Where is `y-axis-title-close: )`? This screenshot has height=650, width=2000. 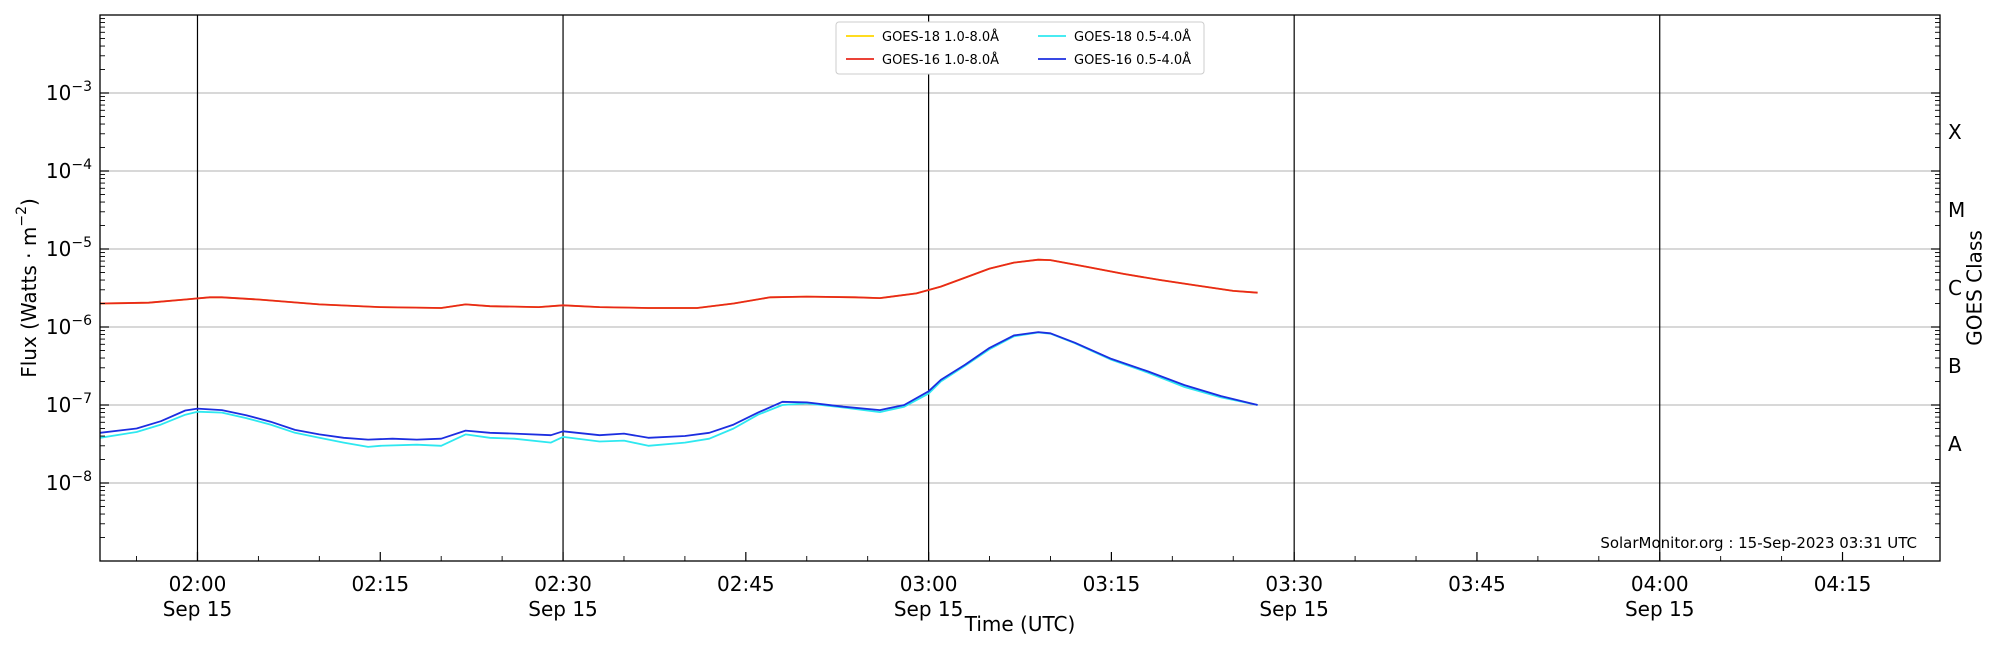 y-axis-title-close: ) is located at coordinates (29, 202).